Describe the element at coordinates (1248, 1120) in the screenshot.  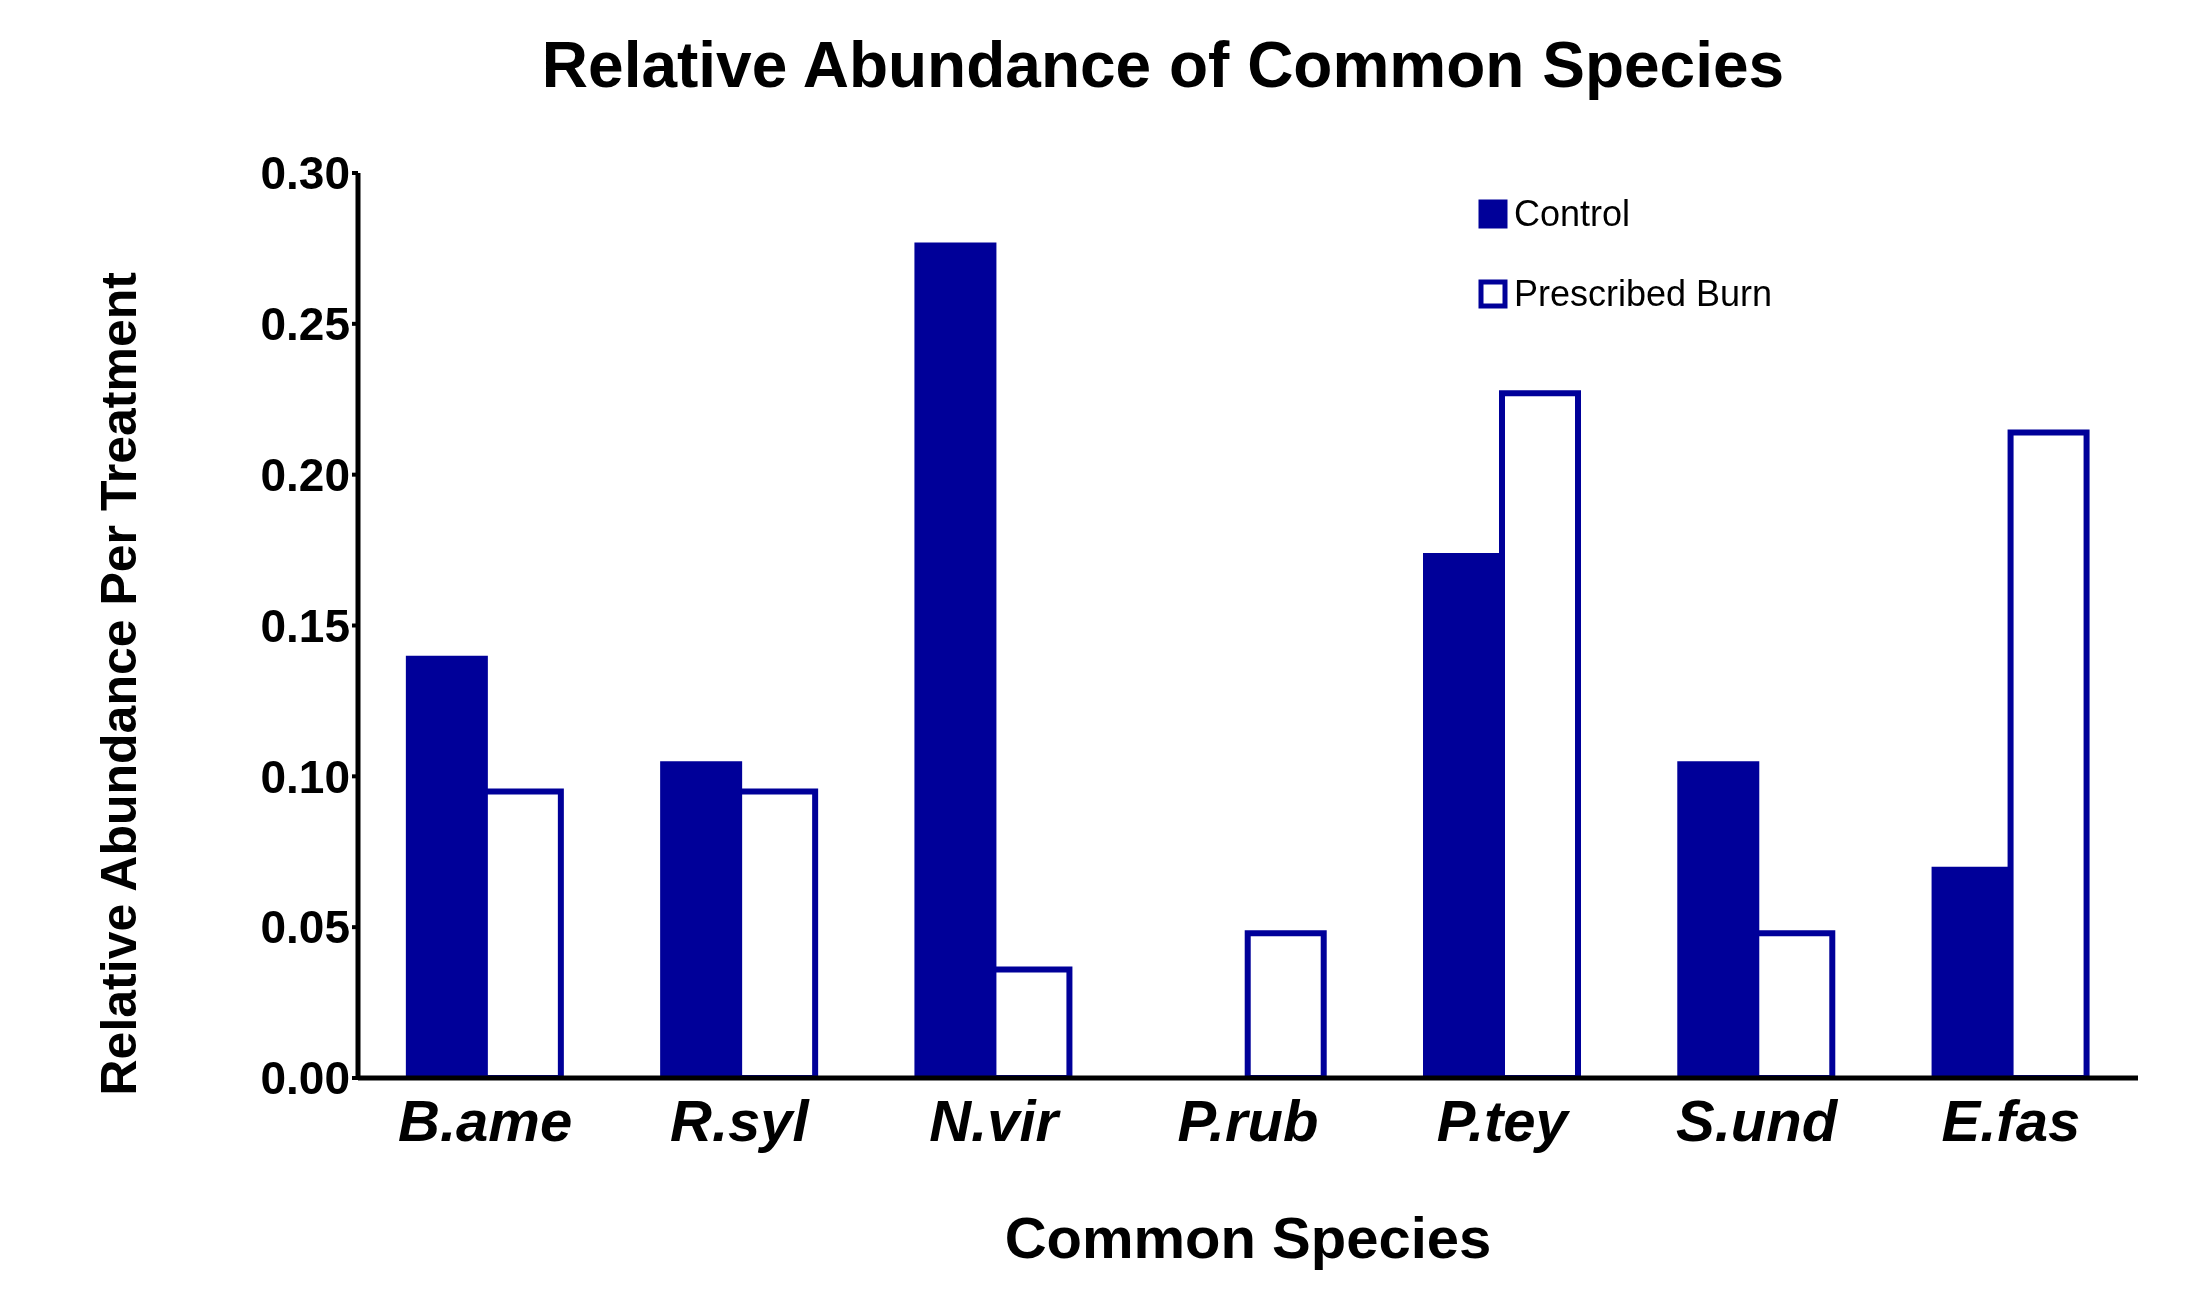
I see `x-tick-label: P.rub` at that location.